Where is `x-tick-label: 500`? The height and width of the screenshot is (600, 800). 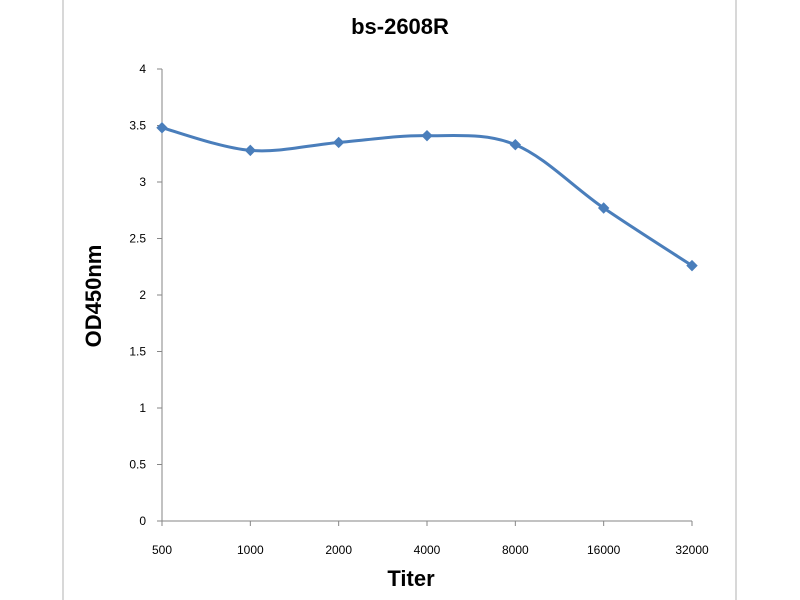 x-tick-label: 500 is located at coordinates (162, 550).